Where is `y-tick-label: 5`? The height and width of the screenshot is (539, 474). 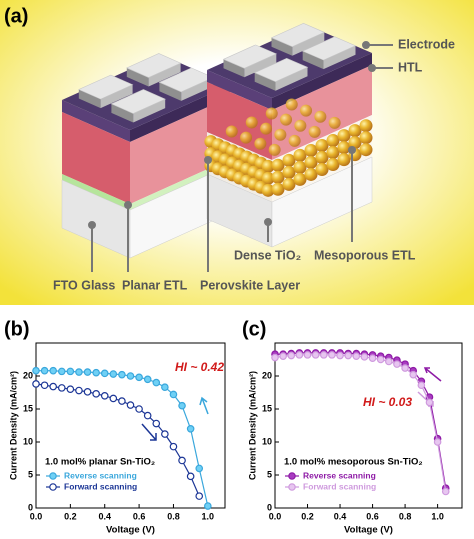
y-tick-label: 5 is located at coordinates (30, 474).